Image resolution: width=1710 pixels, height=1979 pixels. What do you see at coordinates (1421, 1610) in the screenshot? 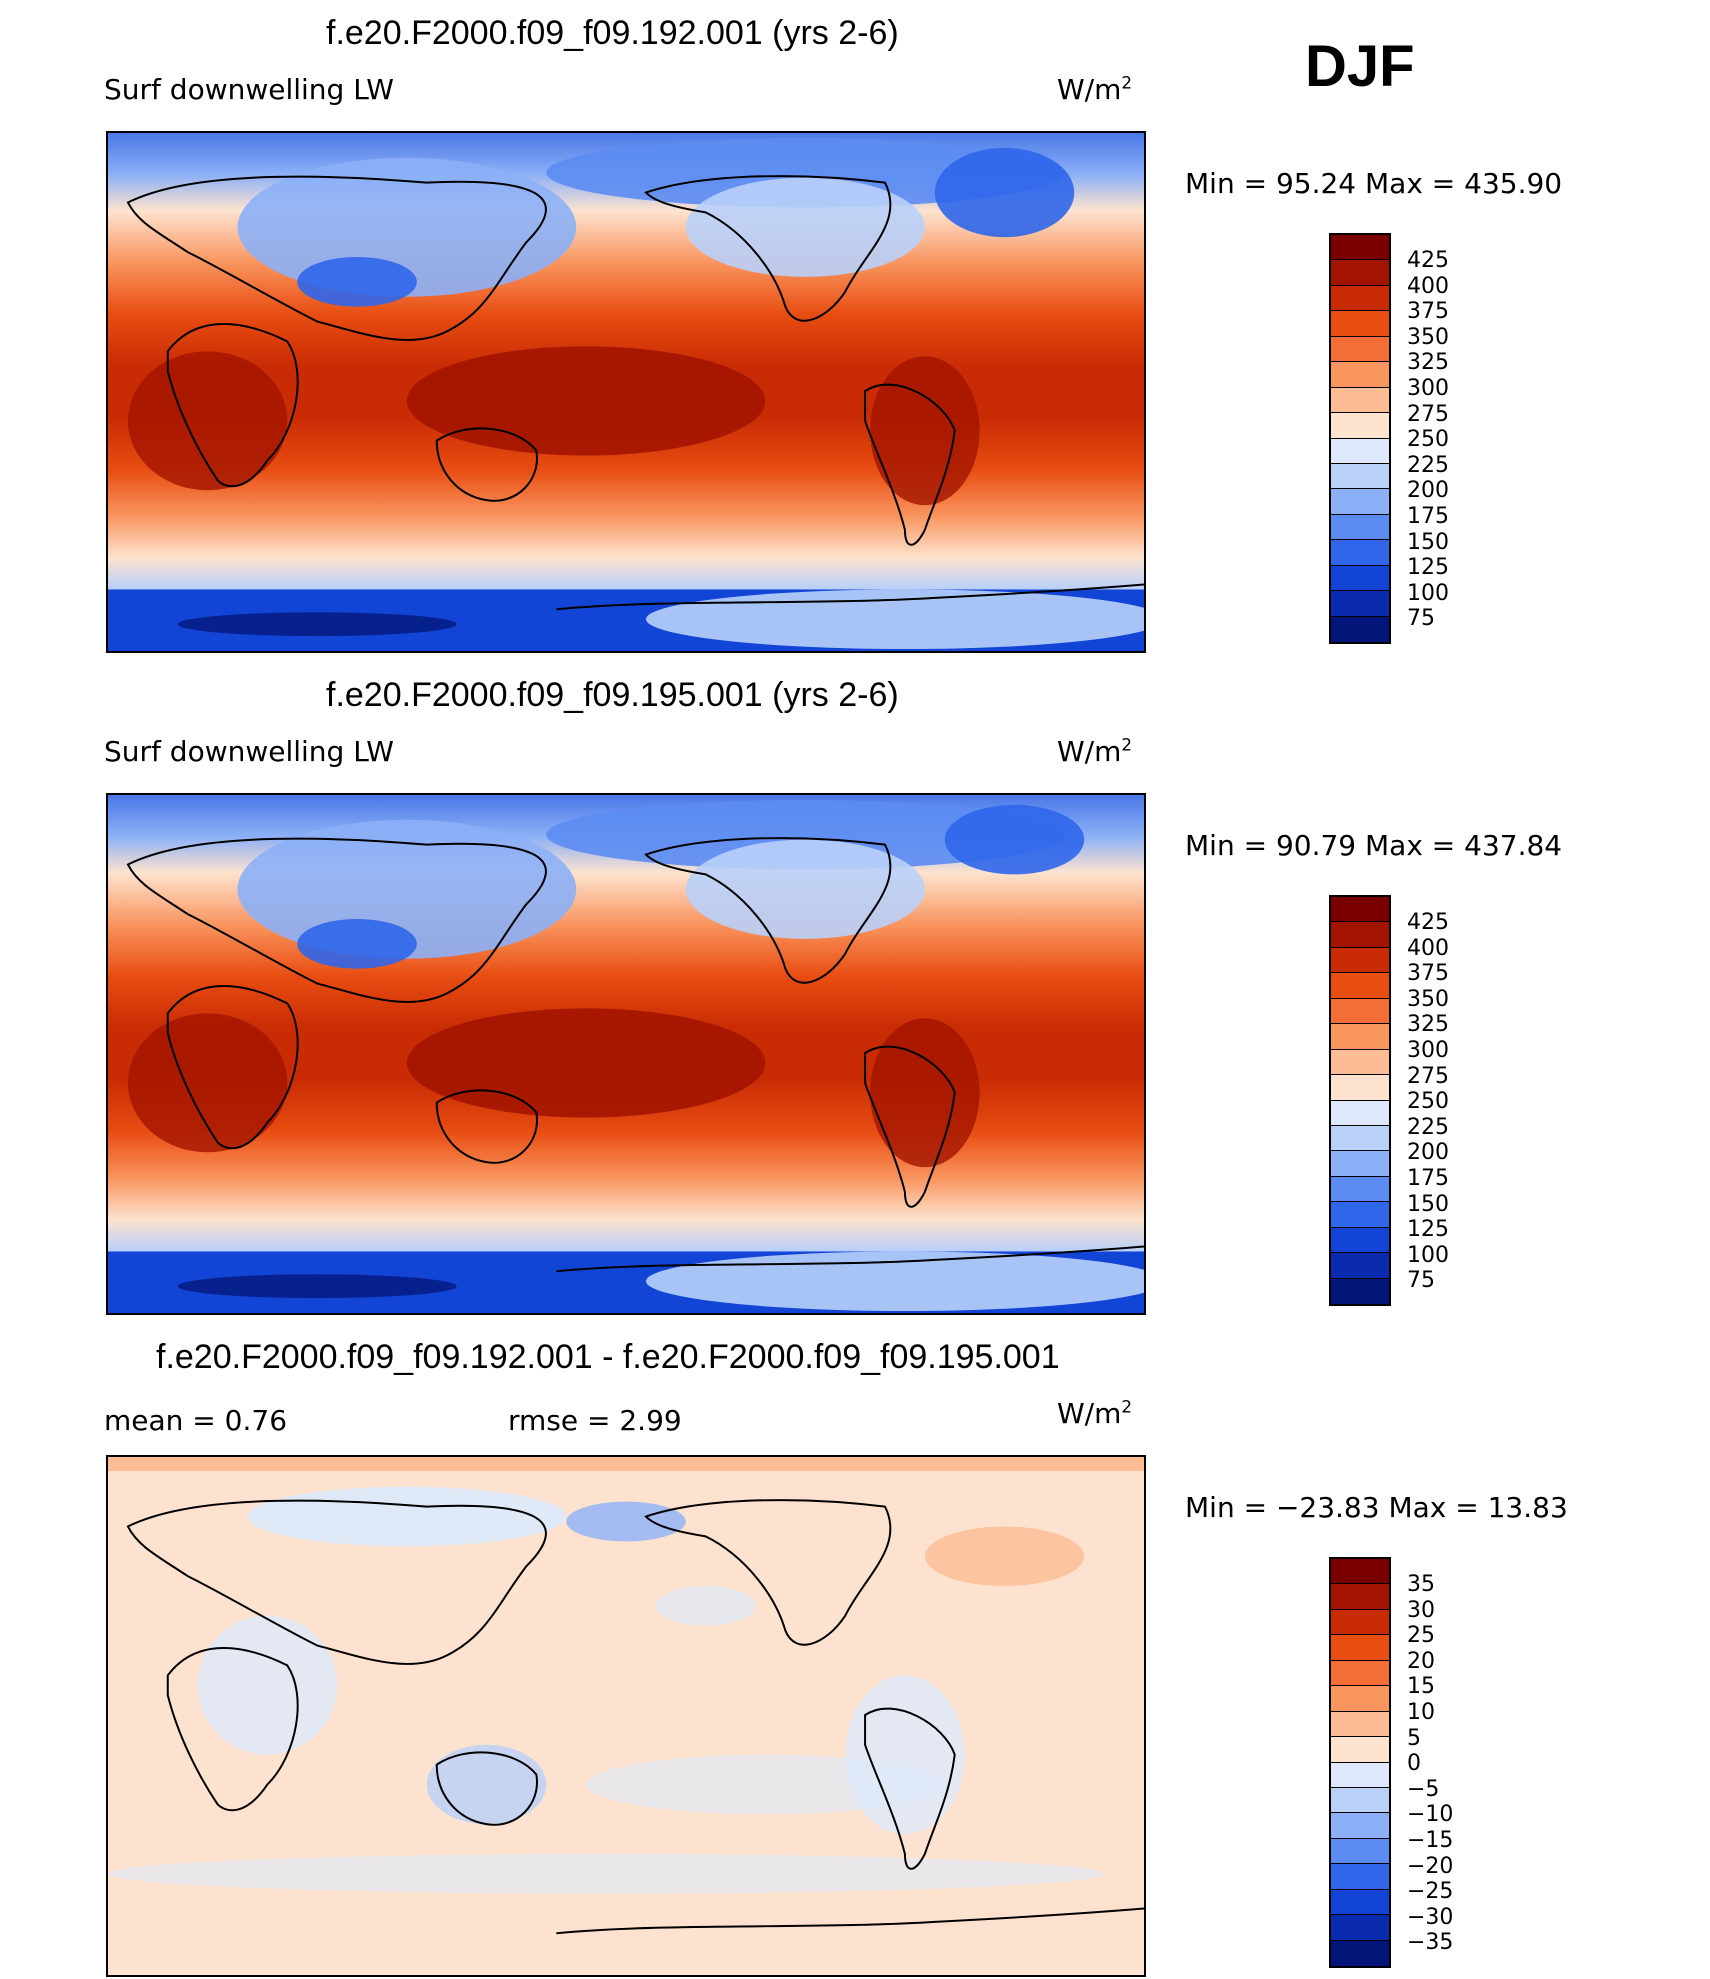
I see `colorbar-label: 30` at bounding box center [1421, 1610].